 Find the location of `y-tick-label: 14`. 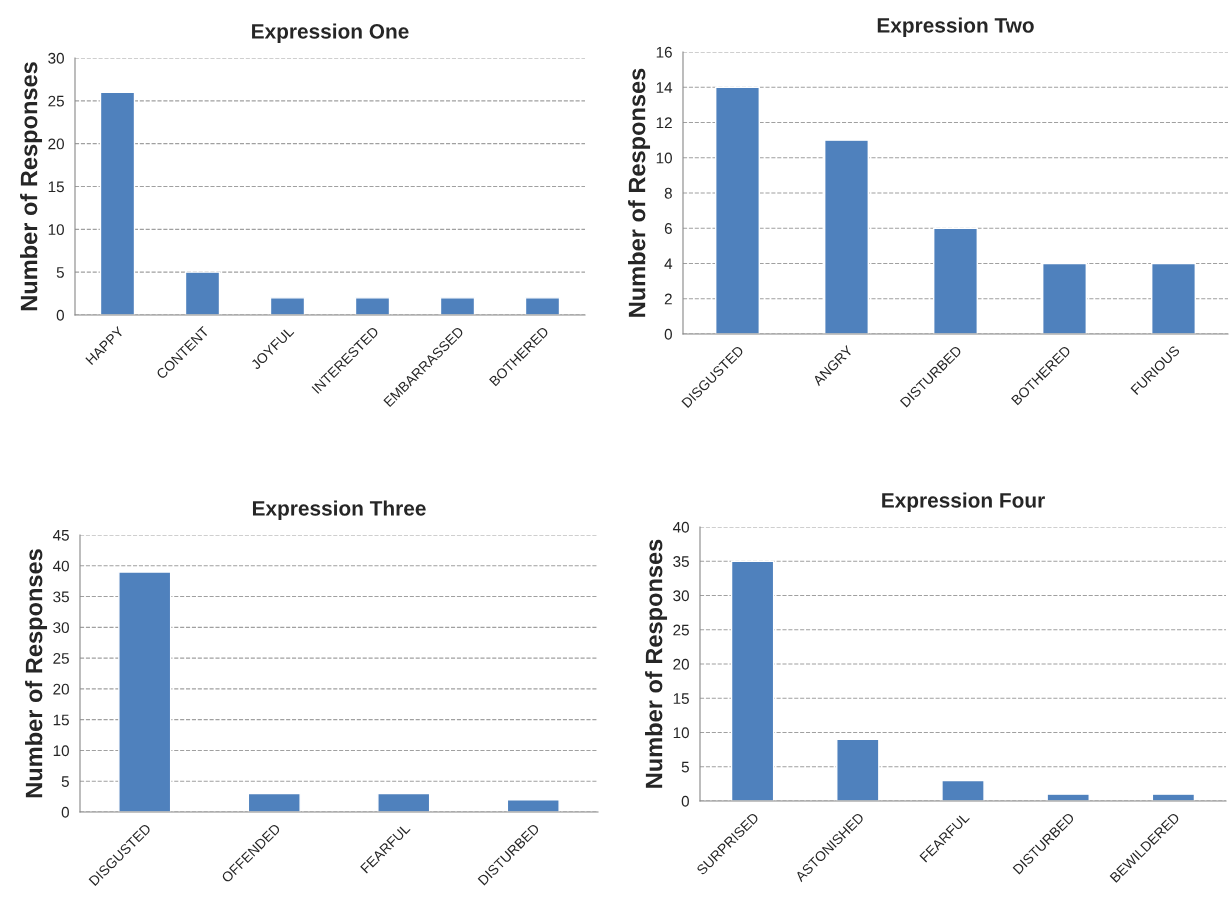

y-tick-label: 14 is located at coordinates (664, 87).